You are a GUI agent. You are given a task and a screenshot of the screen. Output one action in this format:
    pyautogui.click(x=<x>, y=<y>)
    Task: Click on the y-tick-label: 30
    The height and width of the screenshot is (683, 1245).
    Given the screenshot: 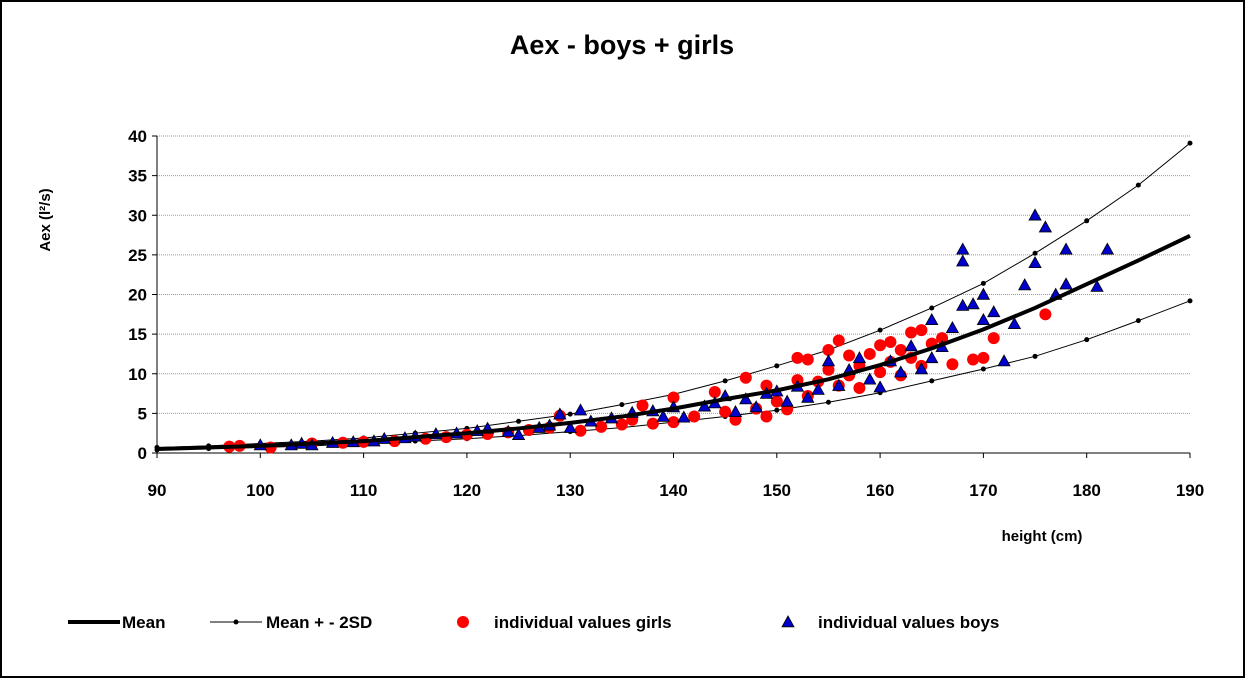 What is the action you would take?
    pyautogui.click(x=137, y=215)
    